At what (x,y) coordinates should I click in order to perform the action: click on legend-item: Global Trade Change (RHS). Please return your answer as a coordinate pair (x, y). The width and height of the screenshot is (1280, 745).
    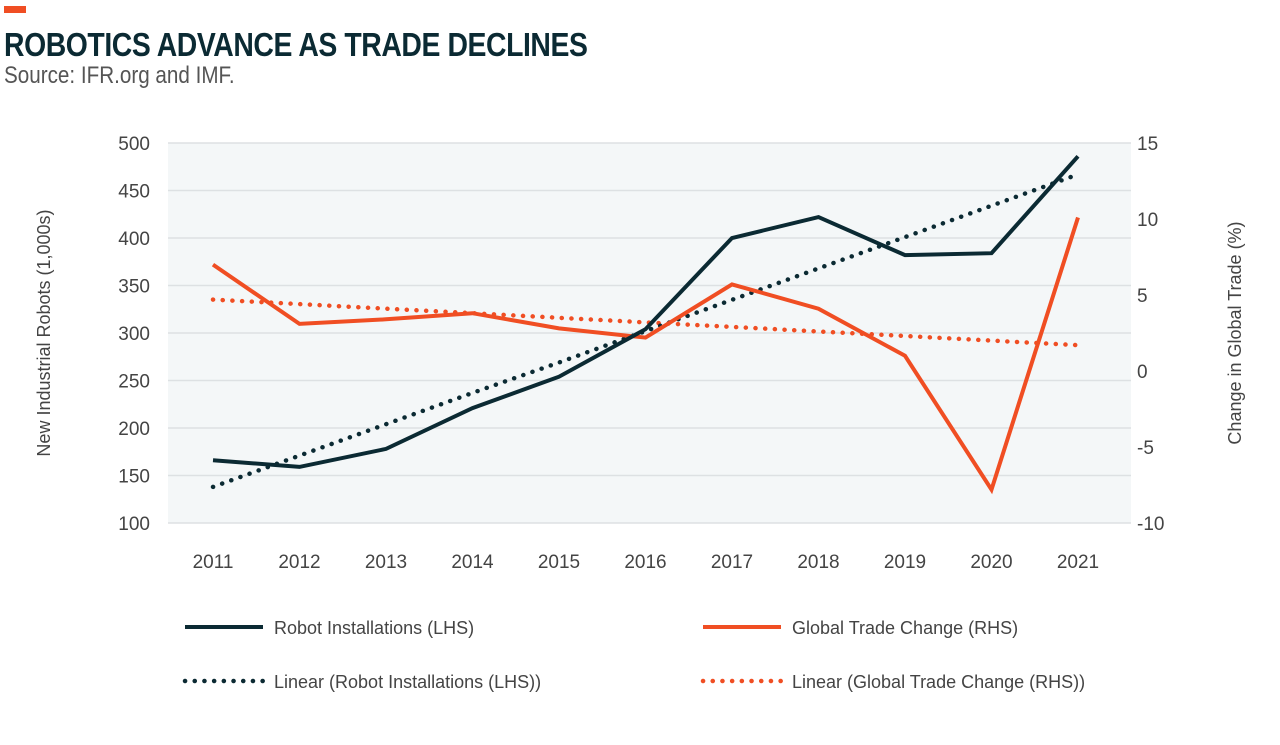
    Looking at the image, I should click on (860, 628).